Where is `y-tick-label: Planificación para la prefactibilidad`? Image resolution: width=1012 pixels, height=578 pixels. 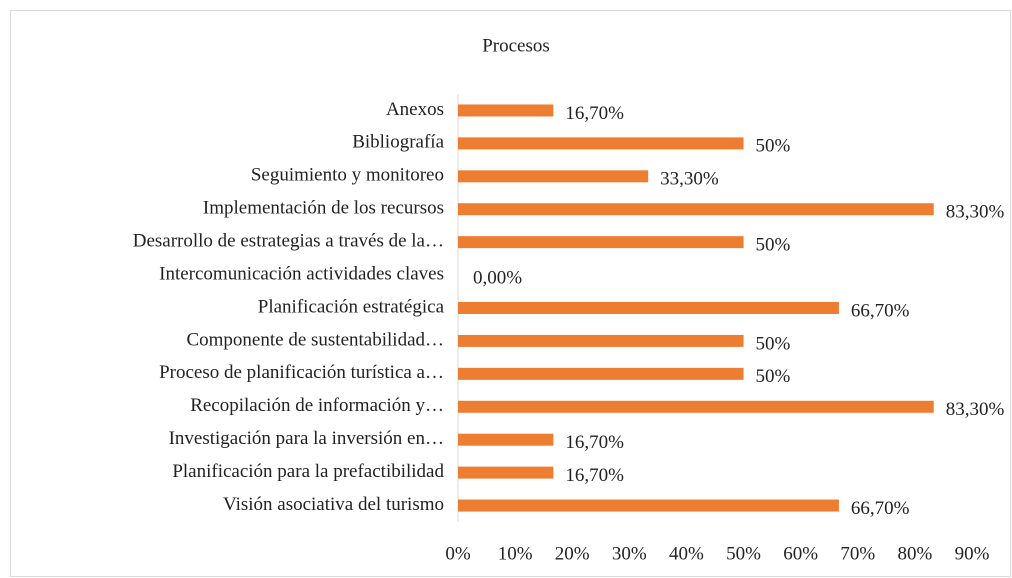
y-tick-label: Planificación para la prefactibilidad is located at coordinates (308, 471).